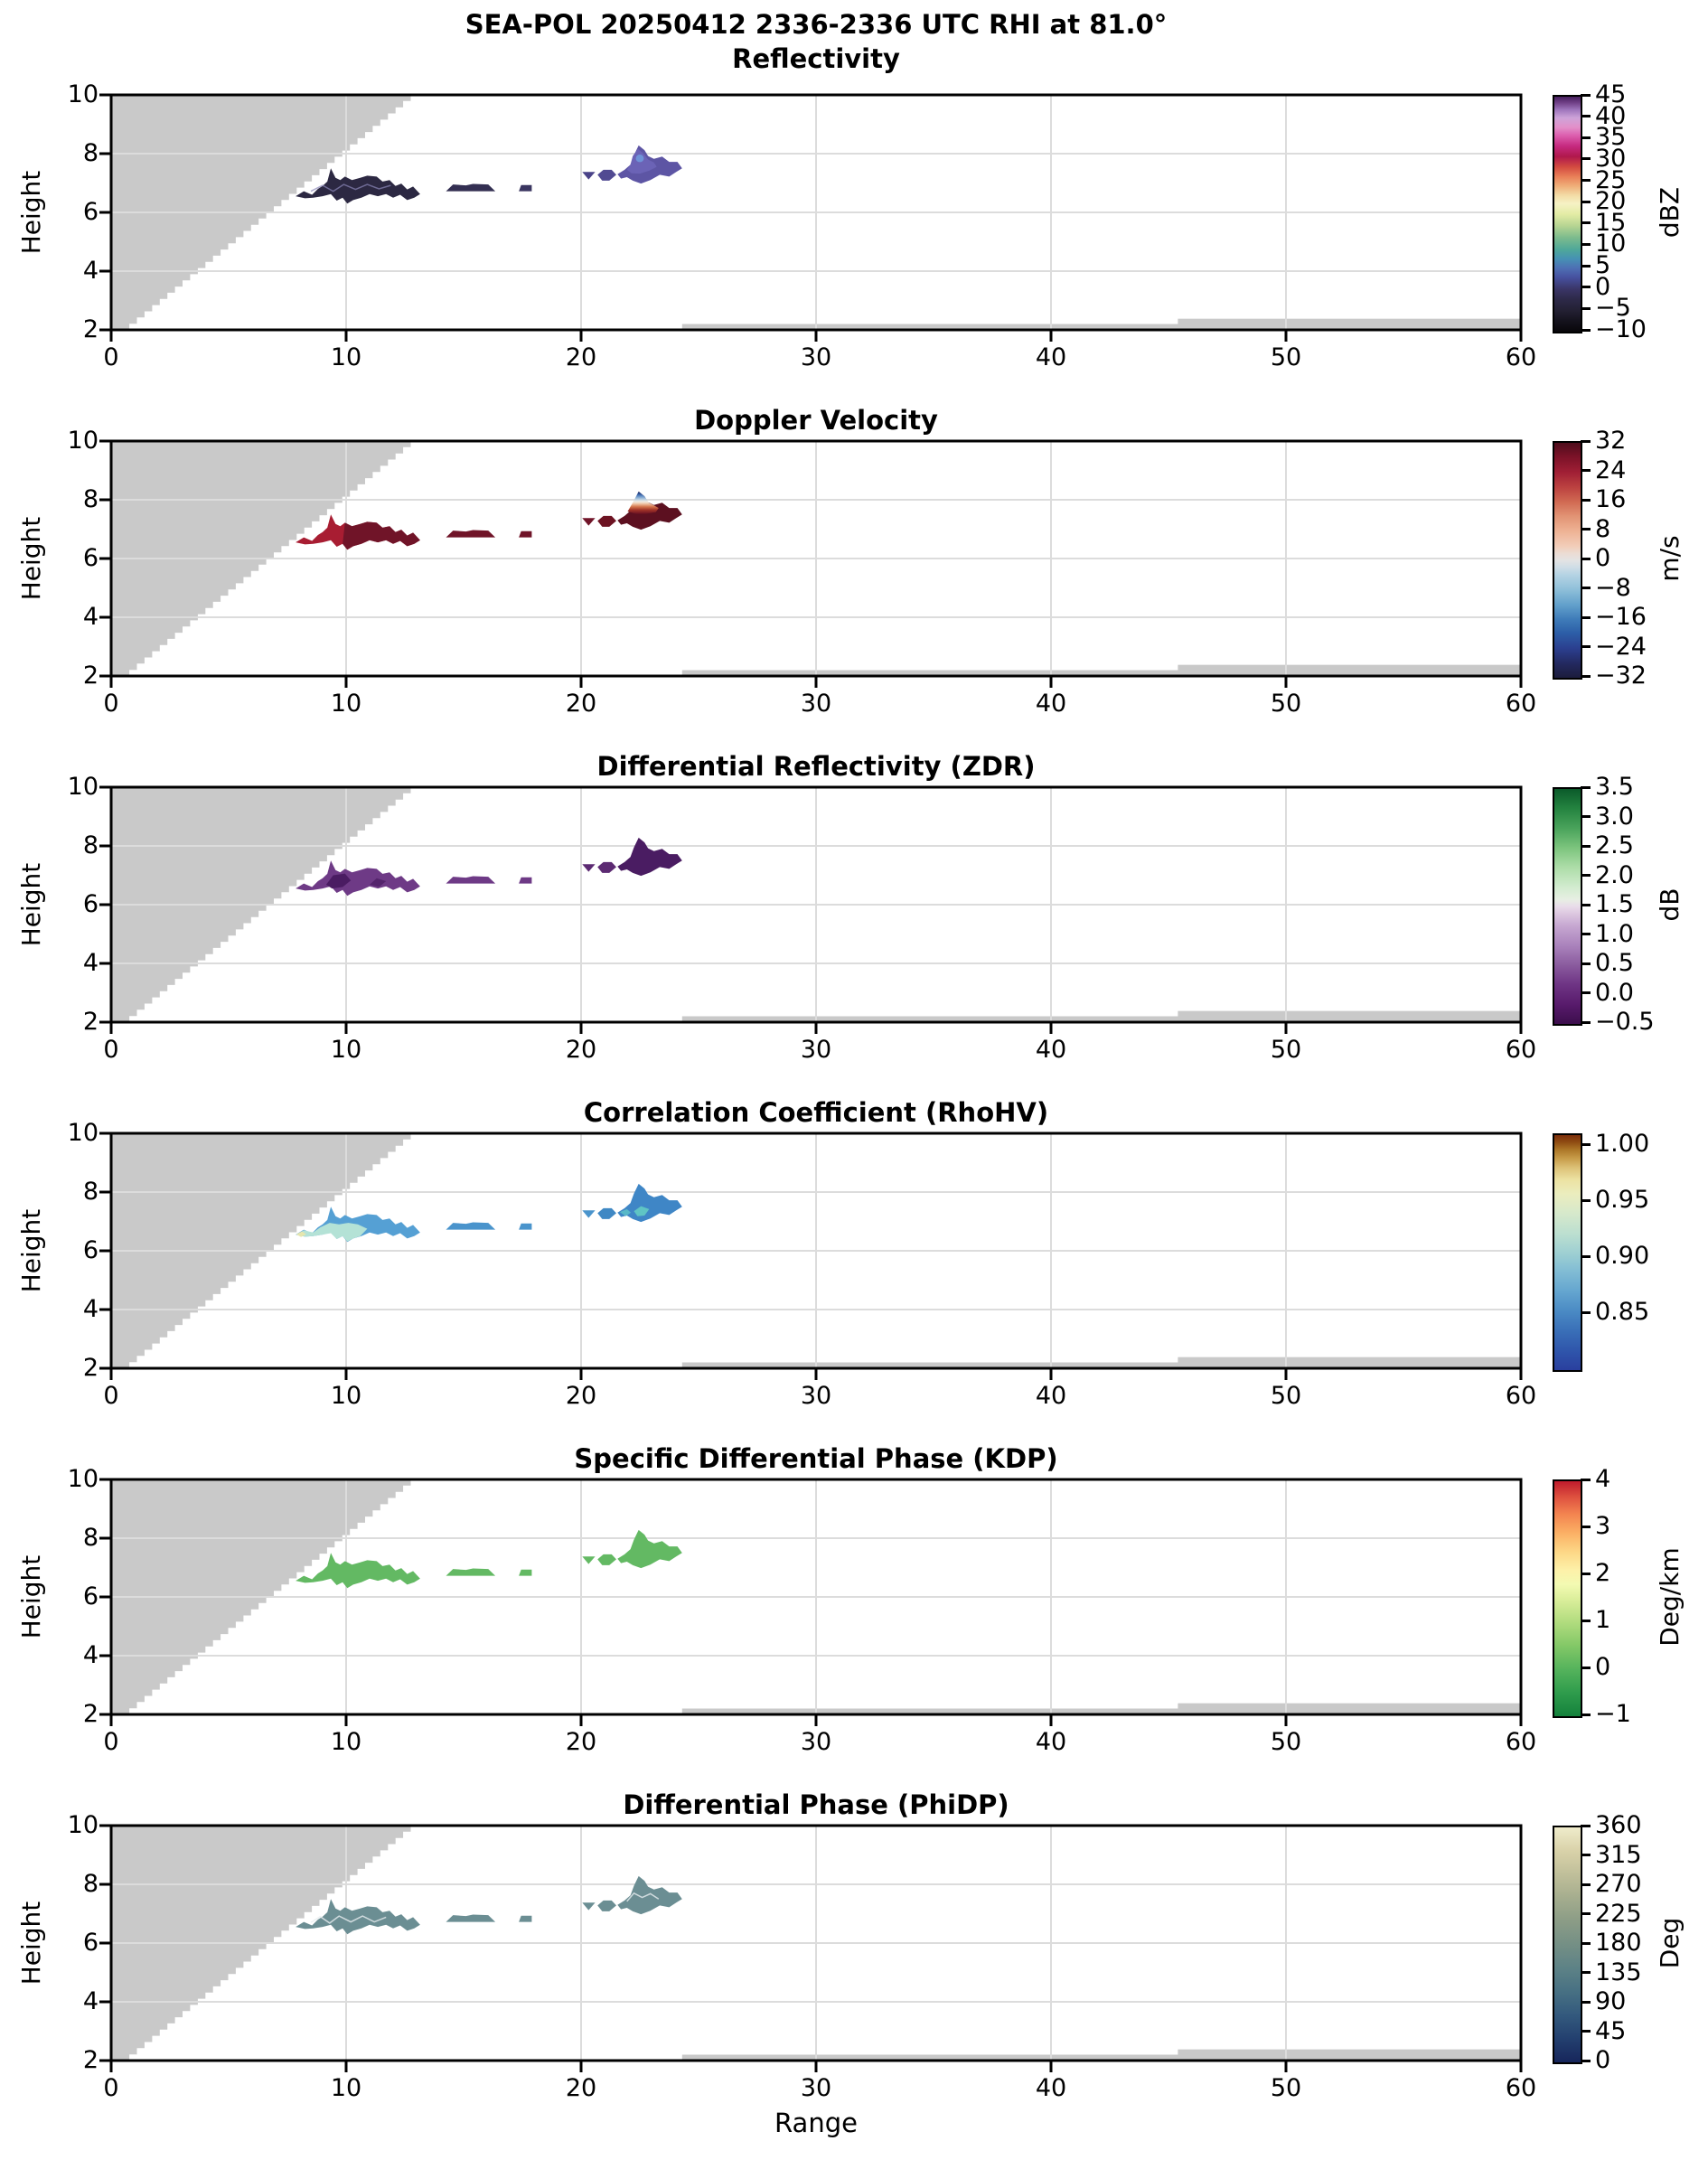 The width and height of the screenshot is (1708, 2169). What do you see at coordinates (1603, 266) in the screenshot?
I see `colorbar-tick-label: 5` at bounding box center [1603, 266].